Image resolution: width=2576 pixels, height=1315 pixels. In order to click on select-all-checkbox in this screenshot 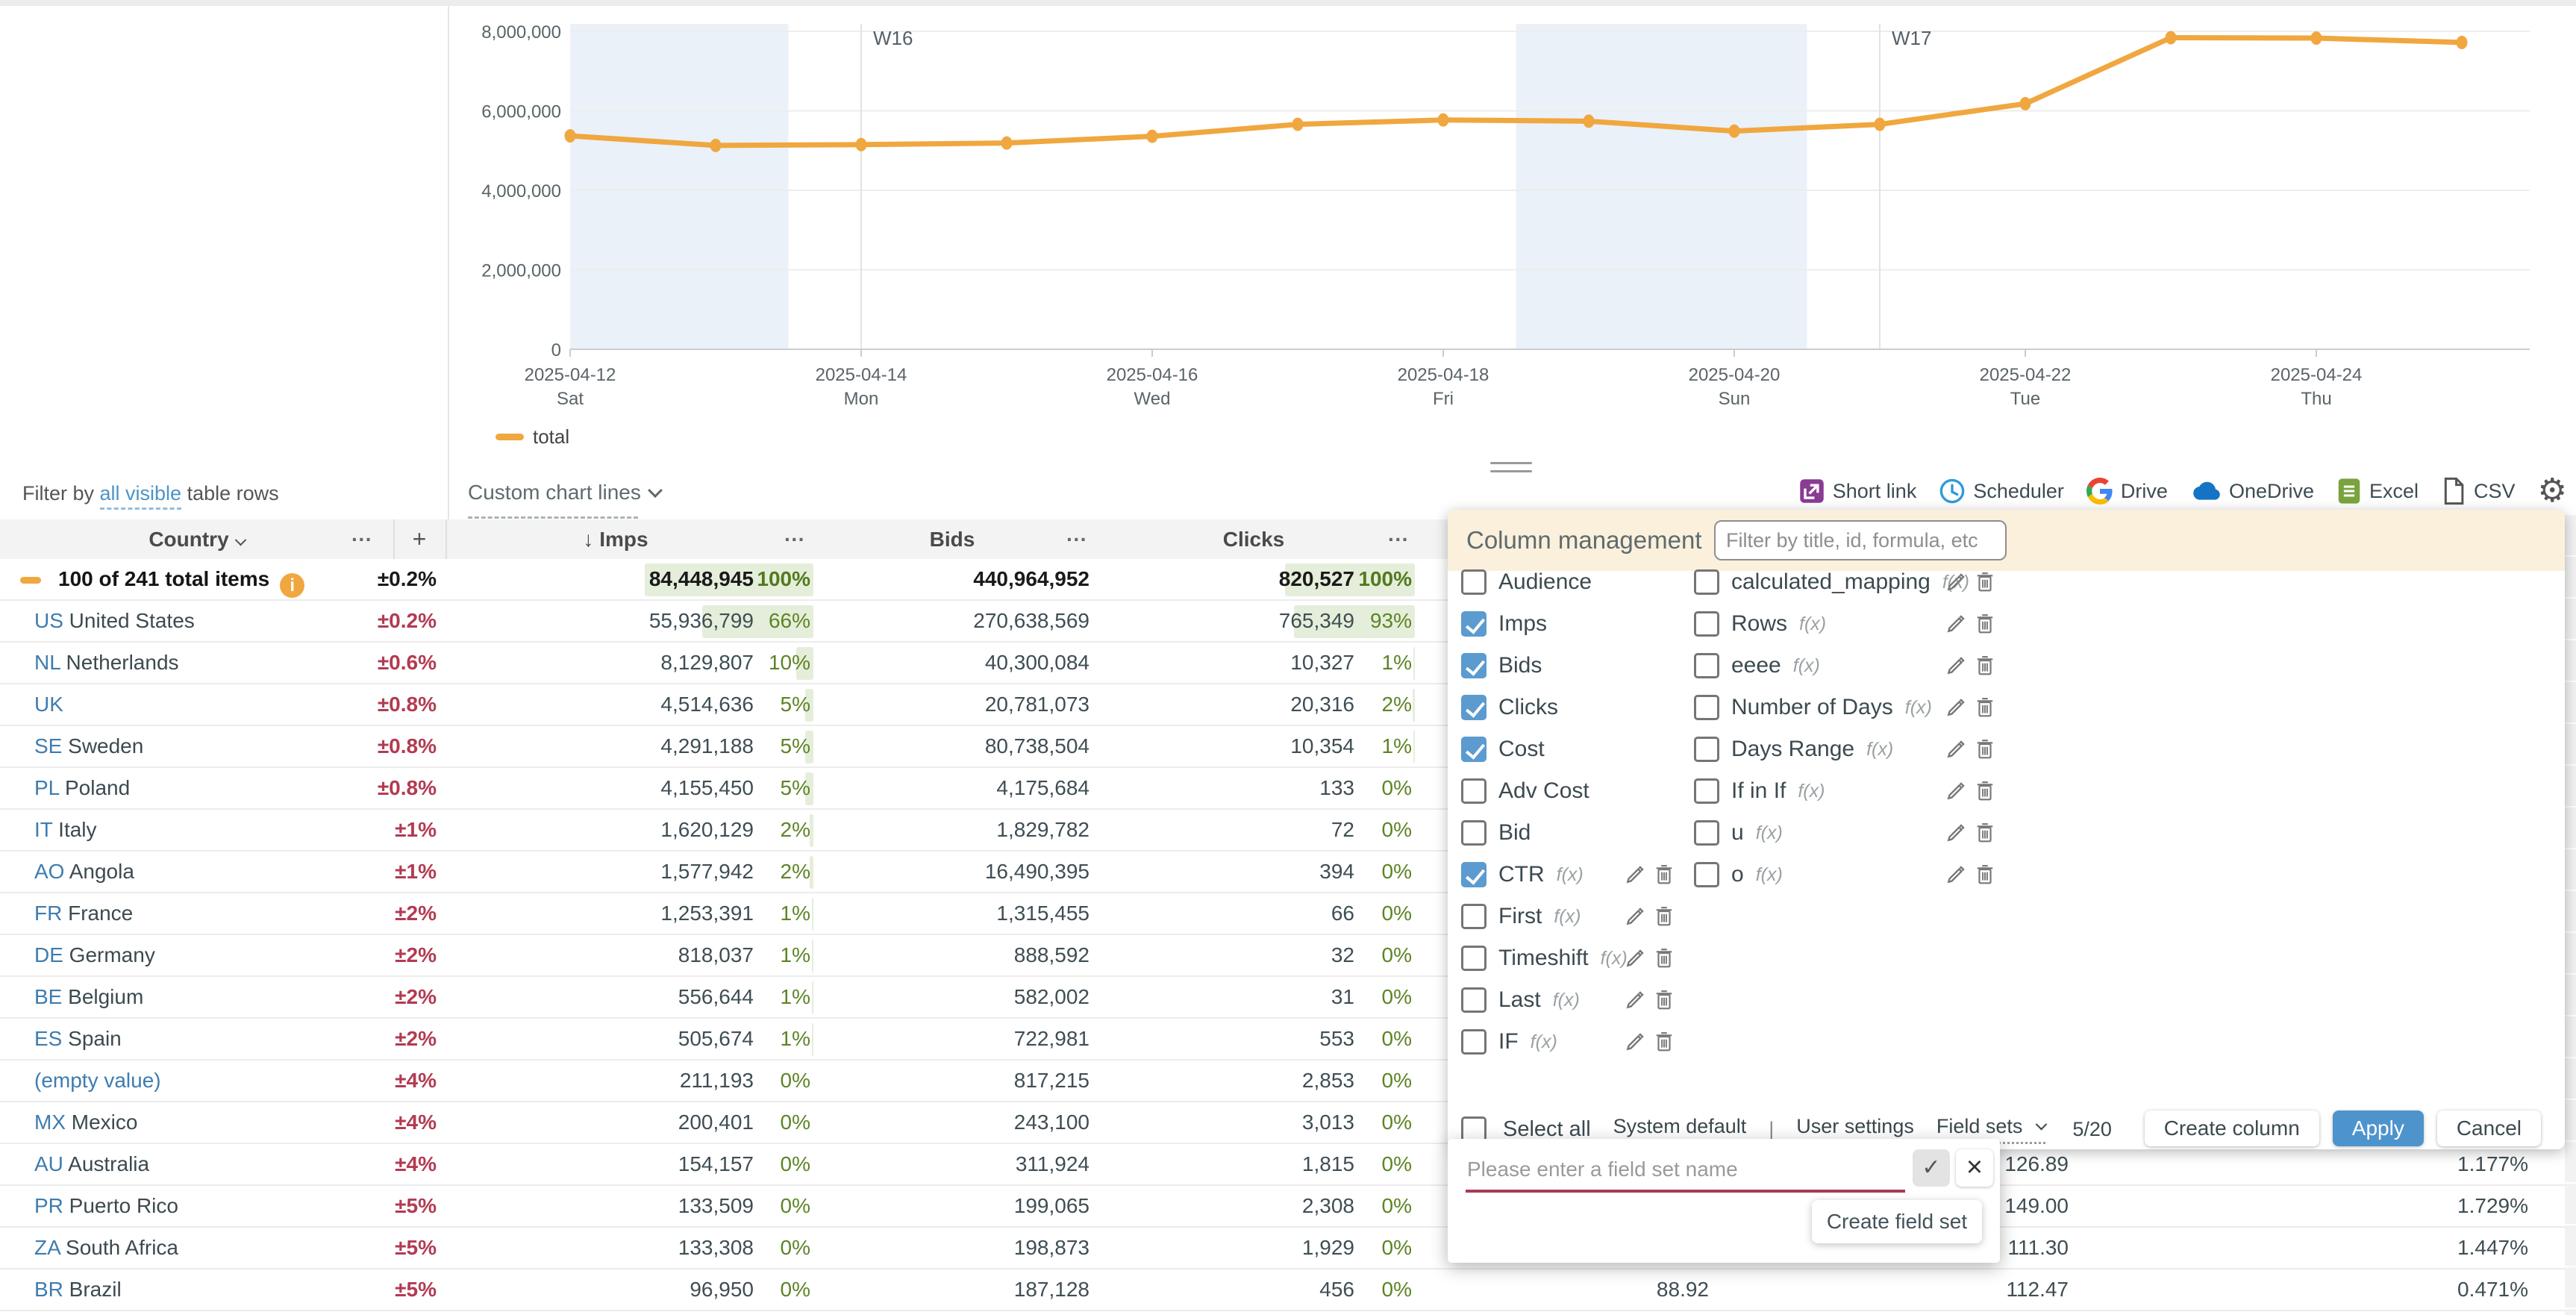, I will do `click(1473, 1129)`.